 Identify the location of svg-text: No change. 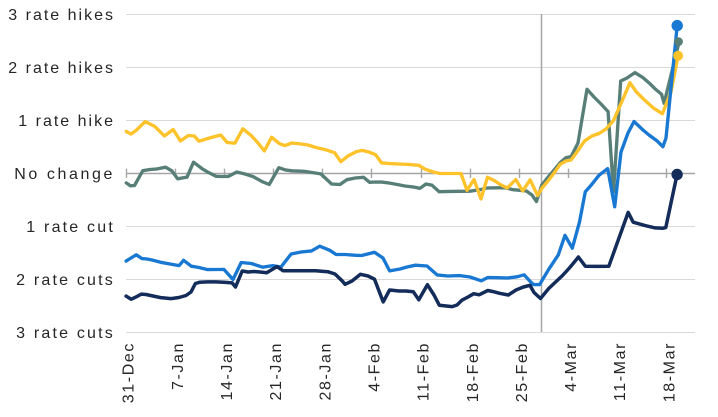
(64, 174).